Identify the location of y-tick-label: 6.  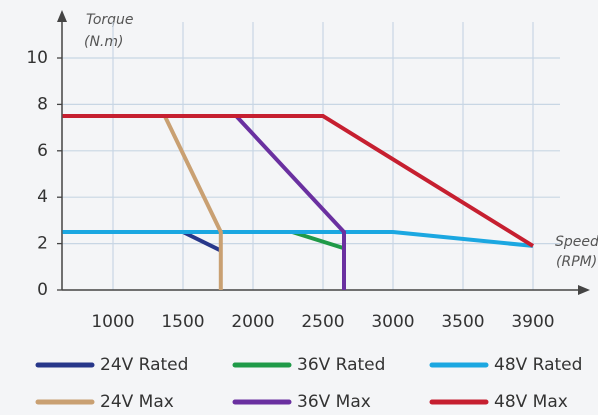
(42, 151).